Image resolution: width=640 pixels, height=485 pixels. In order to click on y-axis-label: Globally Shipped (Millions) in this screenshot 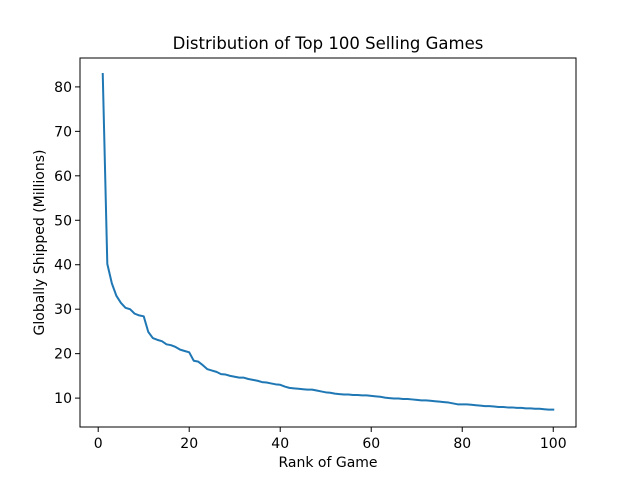, I will do `click(40, 243)`.